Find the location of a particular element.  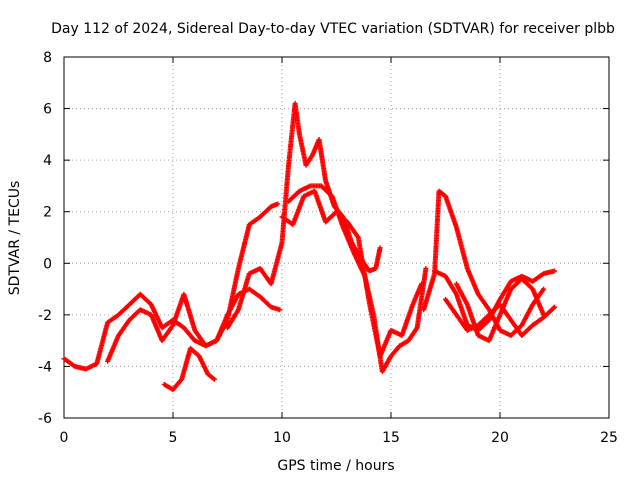

y-tick-label: -6 is located at coordinates (45, 419).